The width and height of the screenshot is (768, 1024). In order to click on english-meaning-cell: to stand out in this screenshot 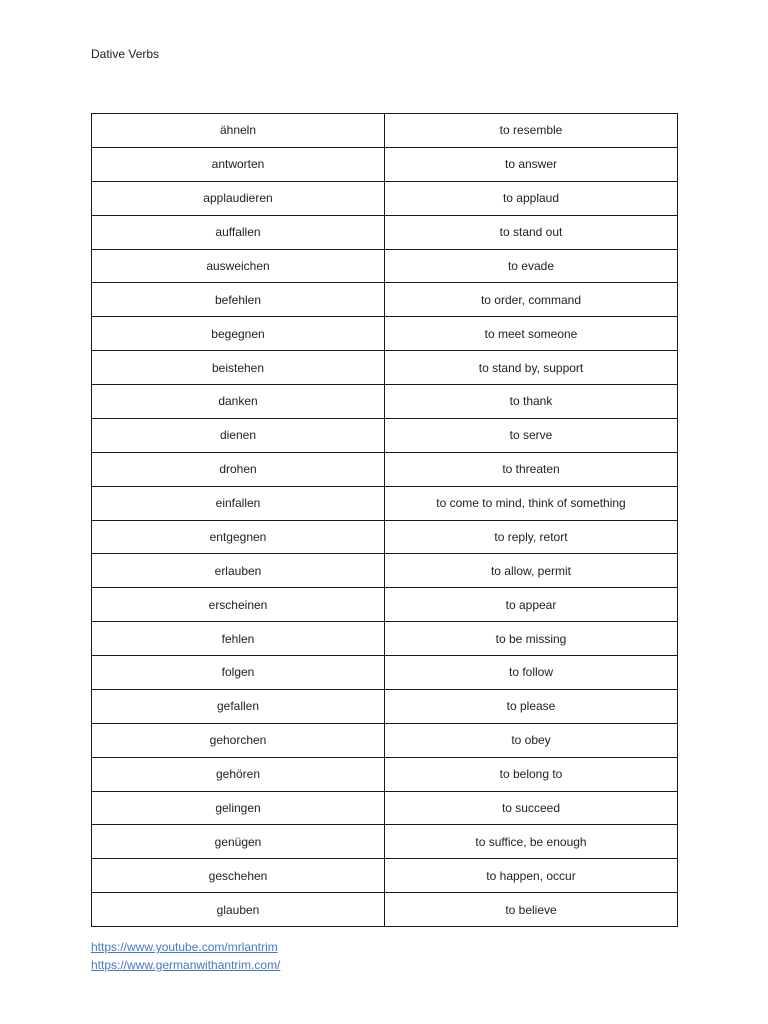, I will do `click(531, 232)`.